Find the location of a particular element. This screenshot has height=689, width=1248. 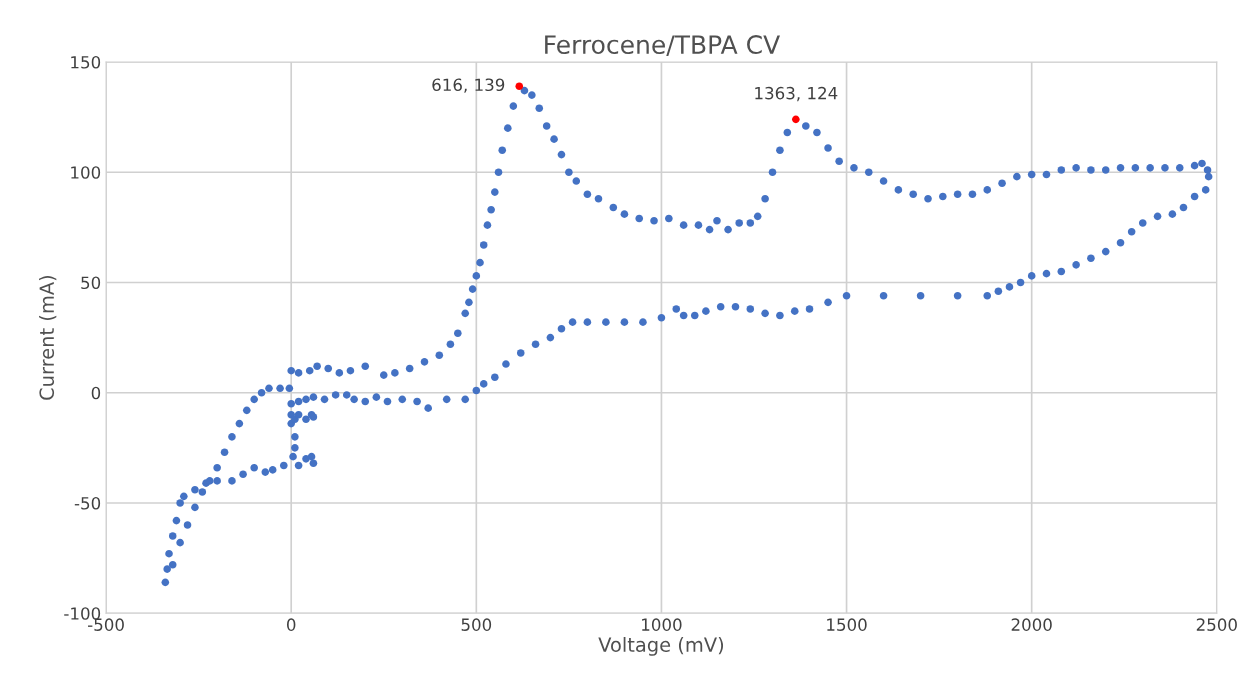

y-tick-label: -100 is located at coordinates (82, 613).